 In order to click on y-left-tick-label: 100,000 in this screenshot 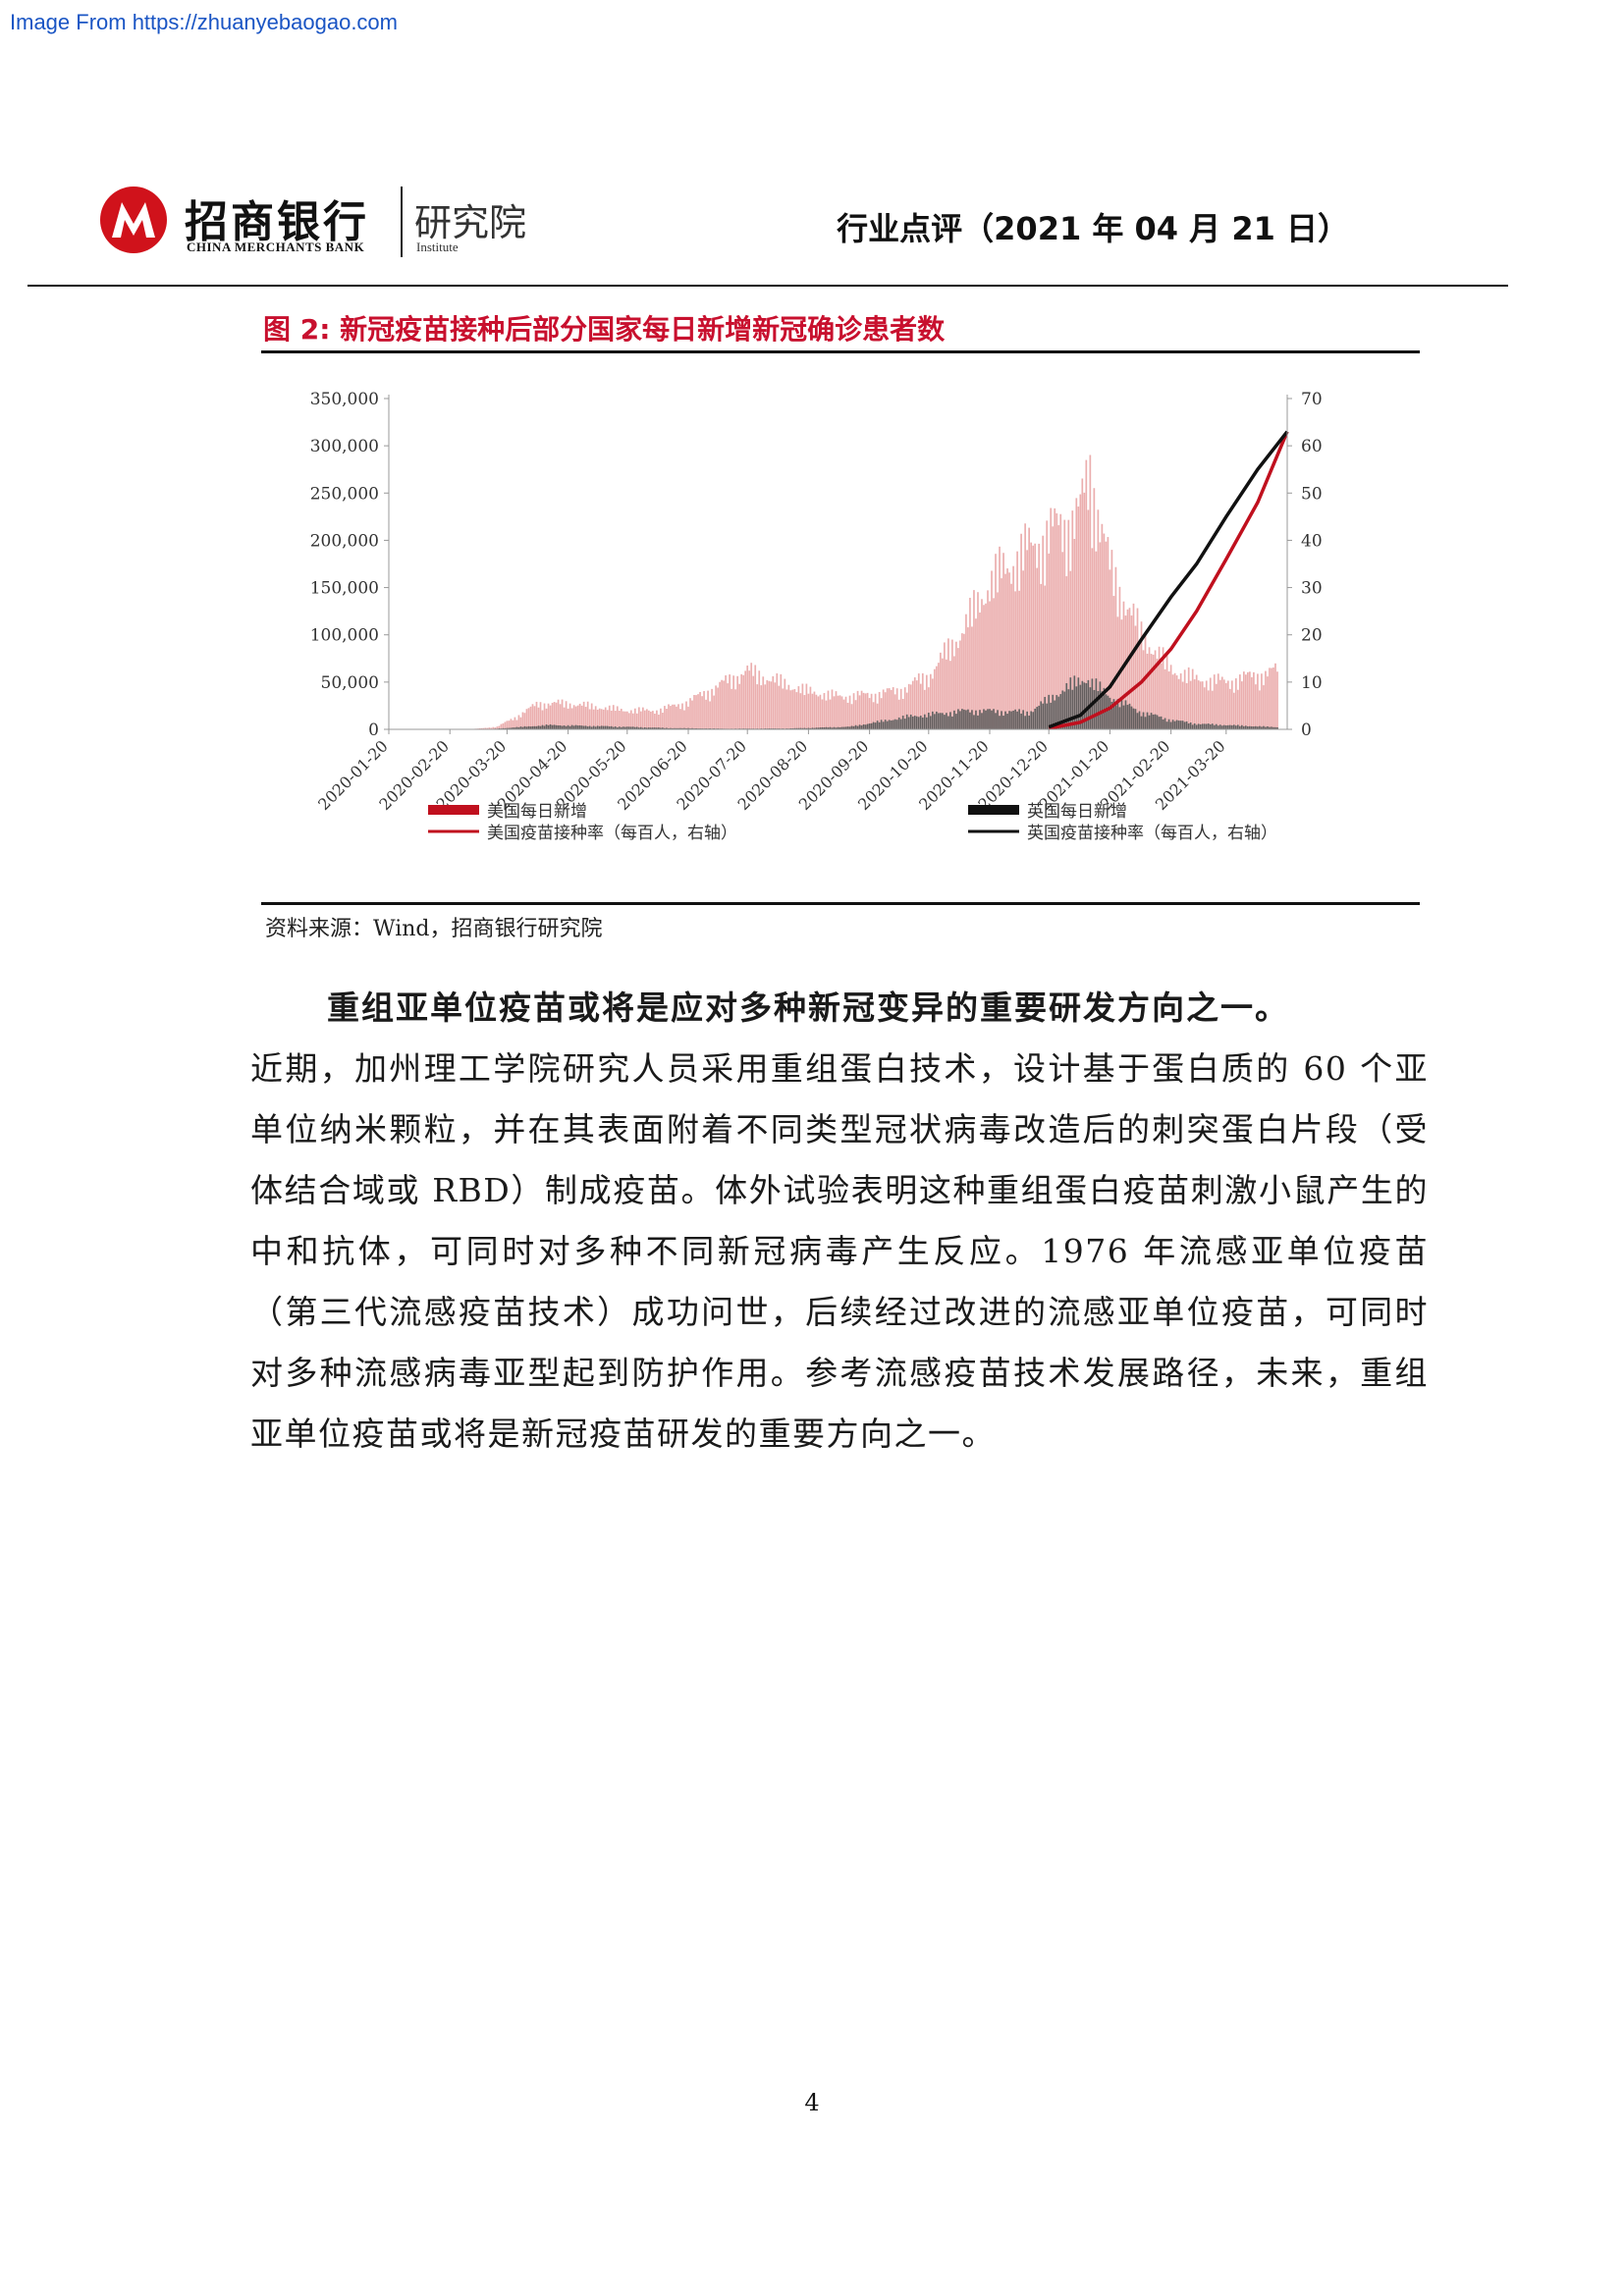, I will do `click(344, 636)`.